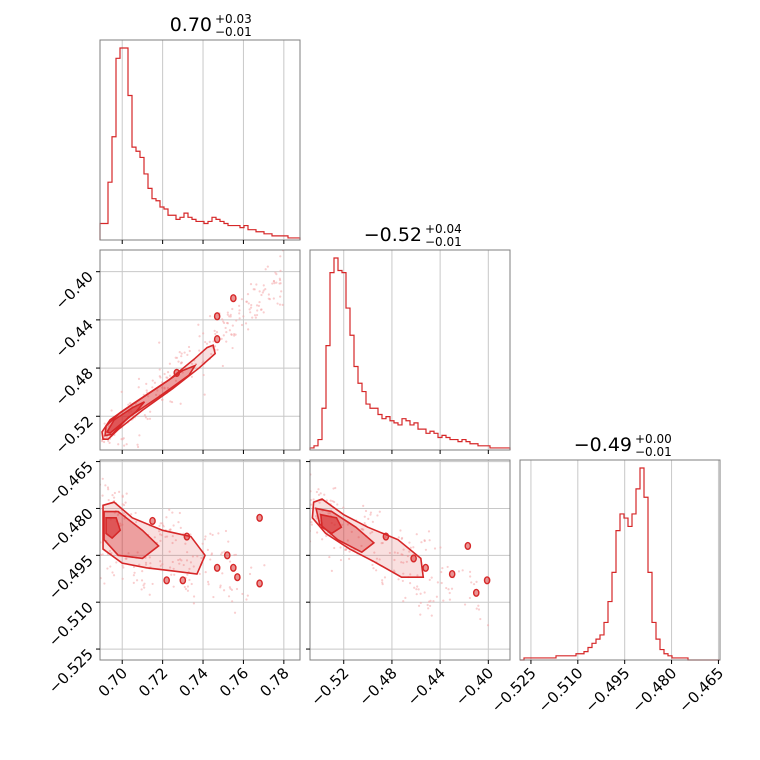  What do you see at coordinates (71, 624) in the screenshot?
I see `y-tick-label: −0.510` at bounding box center [71, 624].